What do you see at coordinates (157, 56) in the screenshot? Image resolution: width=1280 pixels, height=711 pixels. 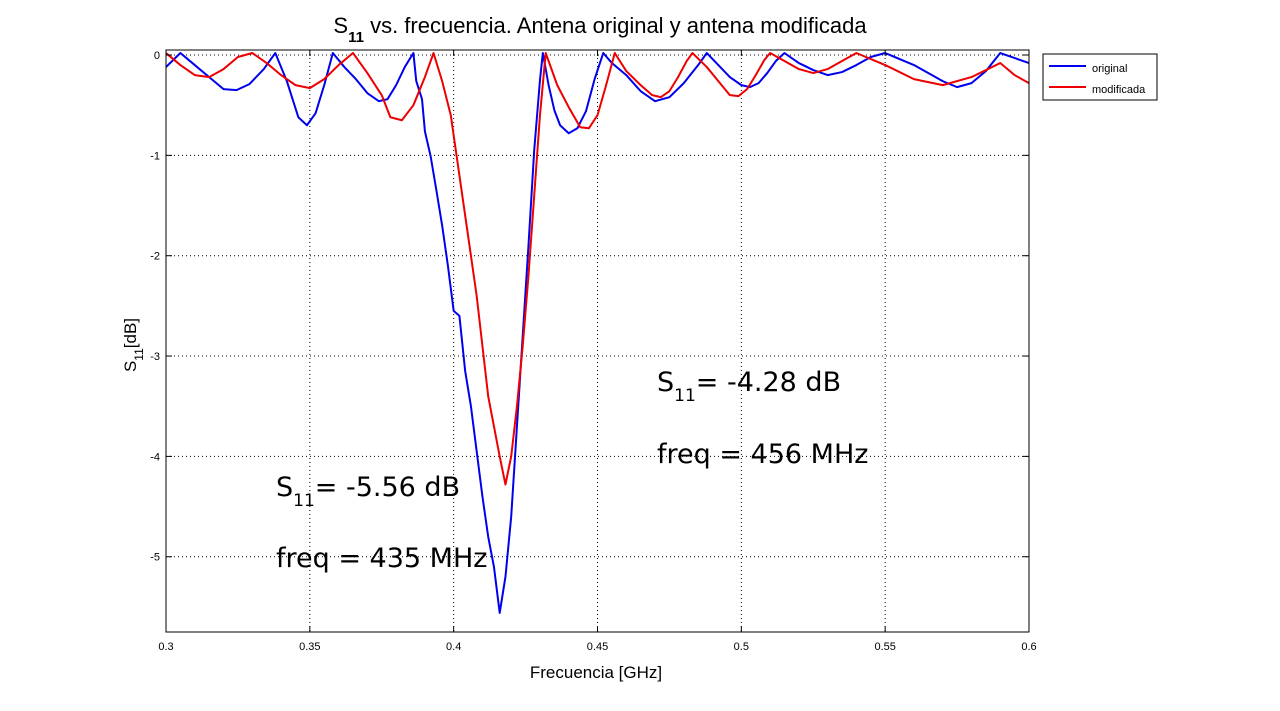 I see `y-tick-label: 0` at bounding box center [157, 56].